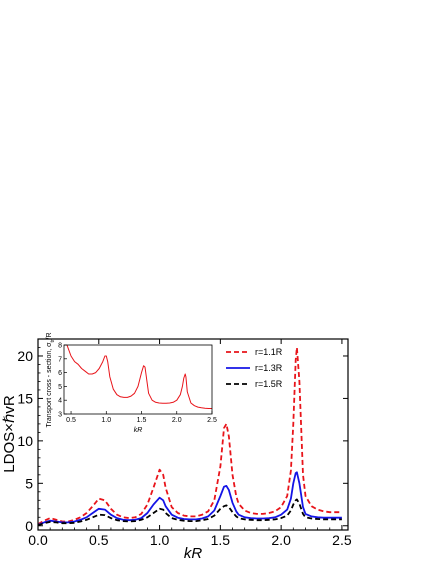 This screenshot has width=436, height=564. I want to click on inset-x-tick-label: 1.5, so click(142, 420).